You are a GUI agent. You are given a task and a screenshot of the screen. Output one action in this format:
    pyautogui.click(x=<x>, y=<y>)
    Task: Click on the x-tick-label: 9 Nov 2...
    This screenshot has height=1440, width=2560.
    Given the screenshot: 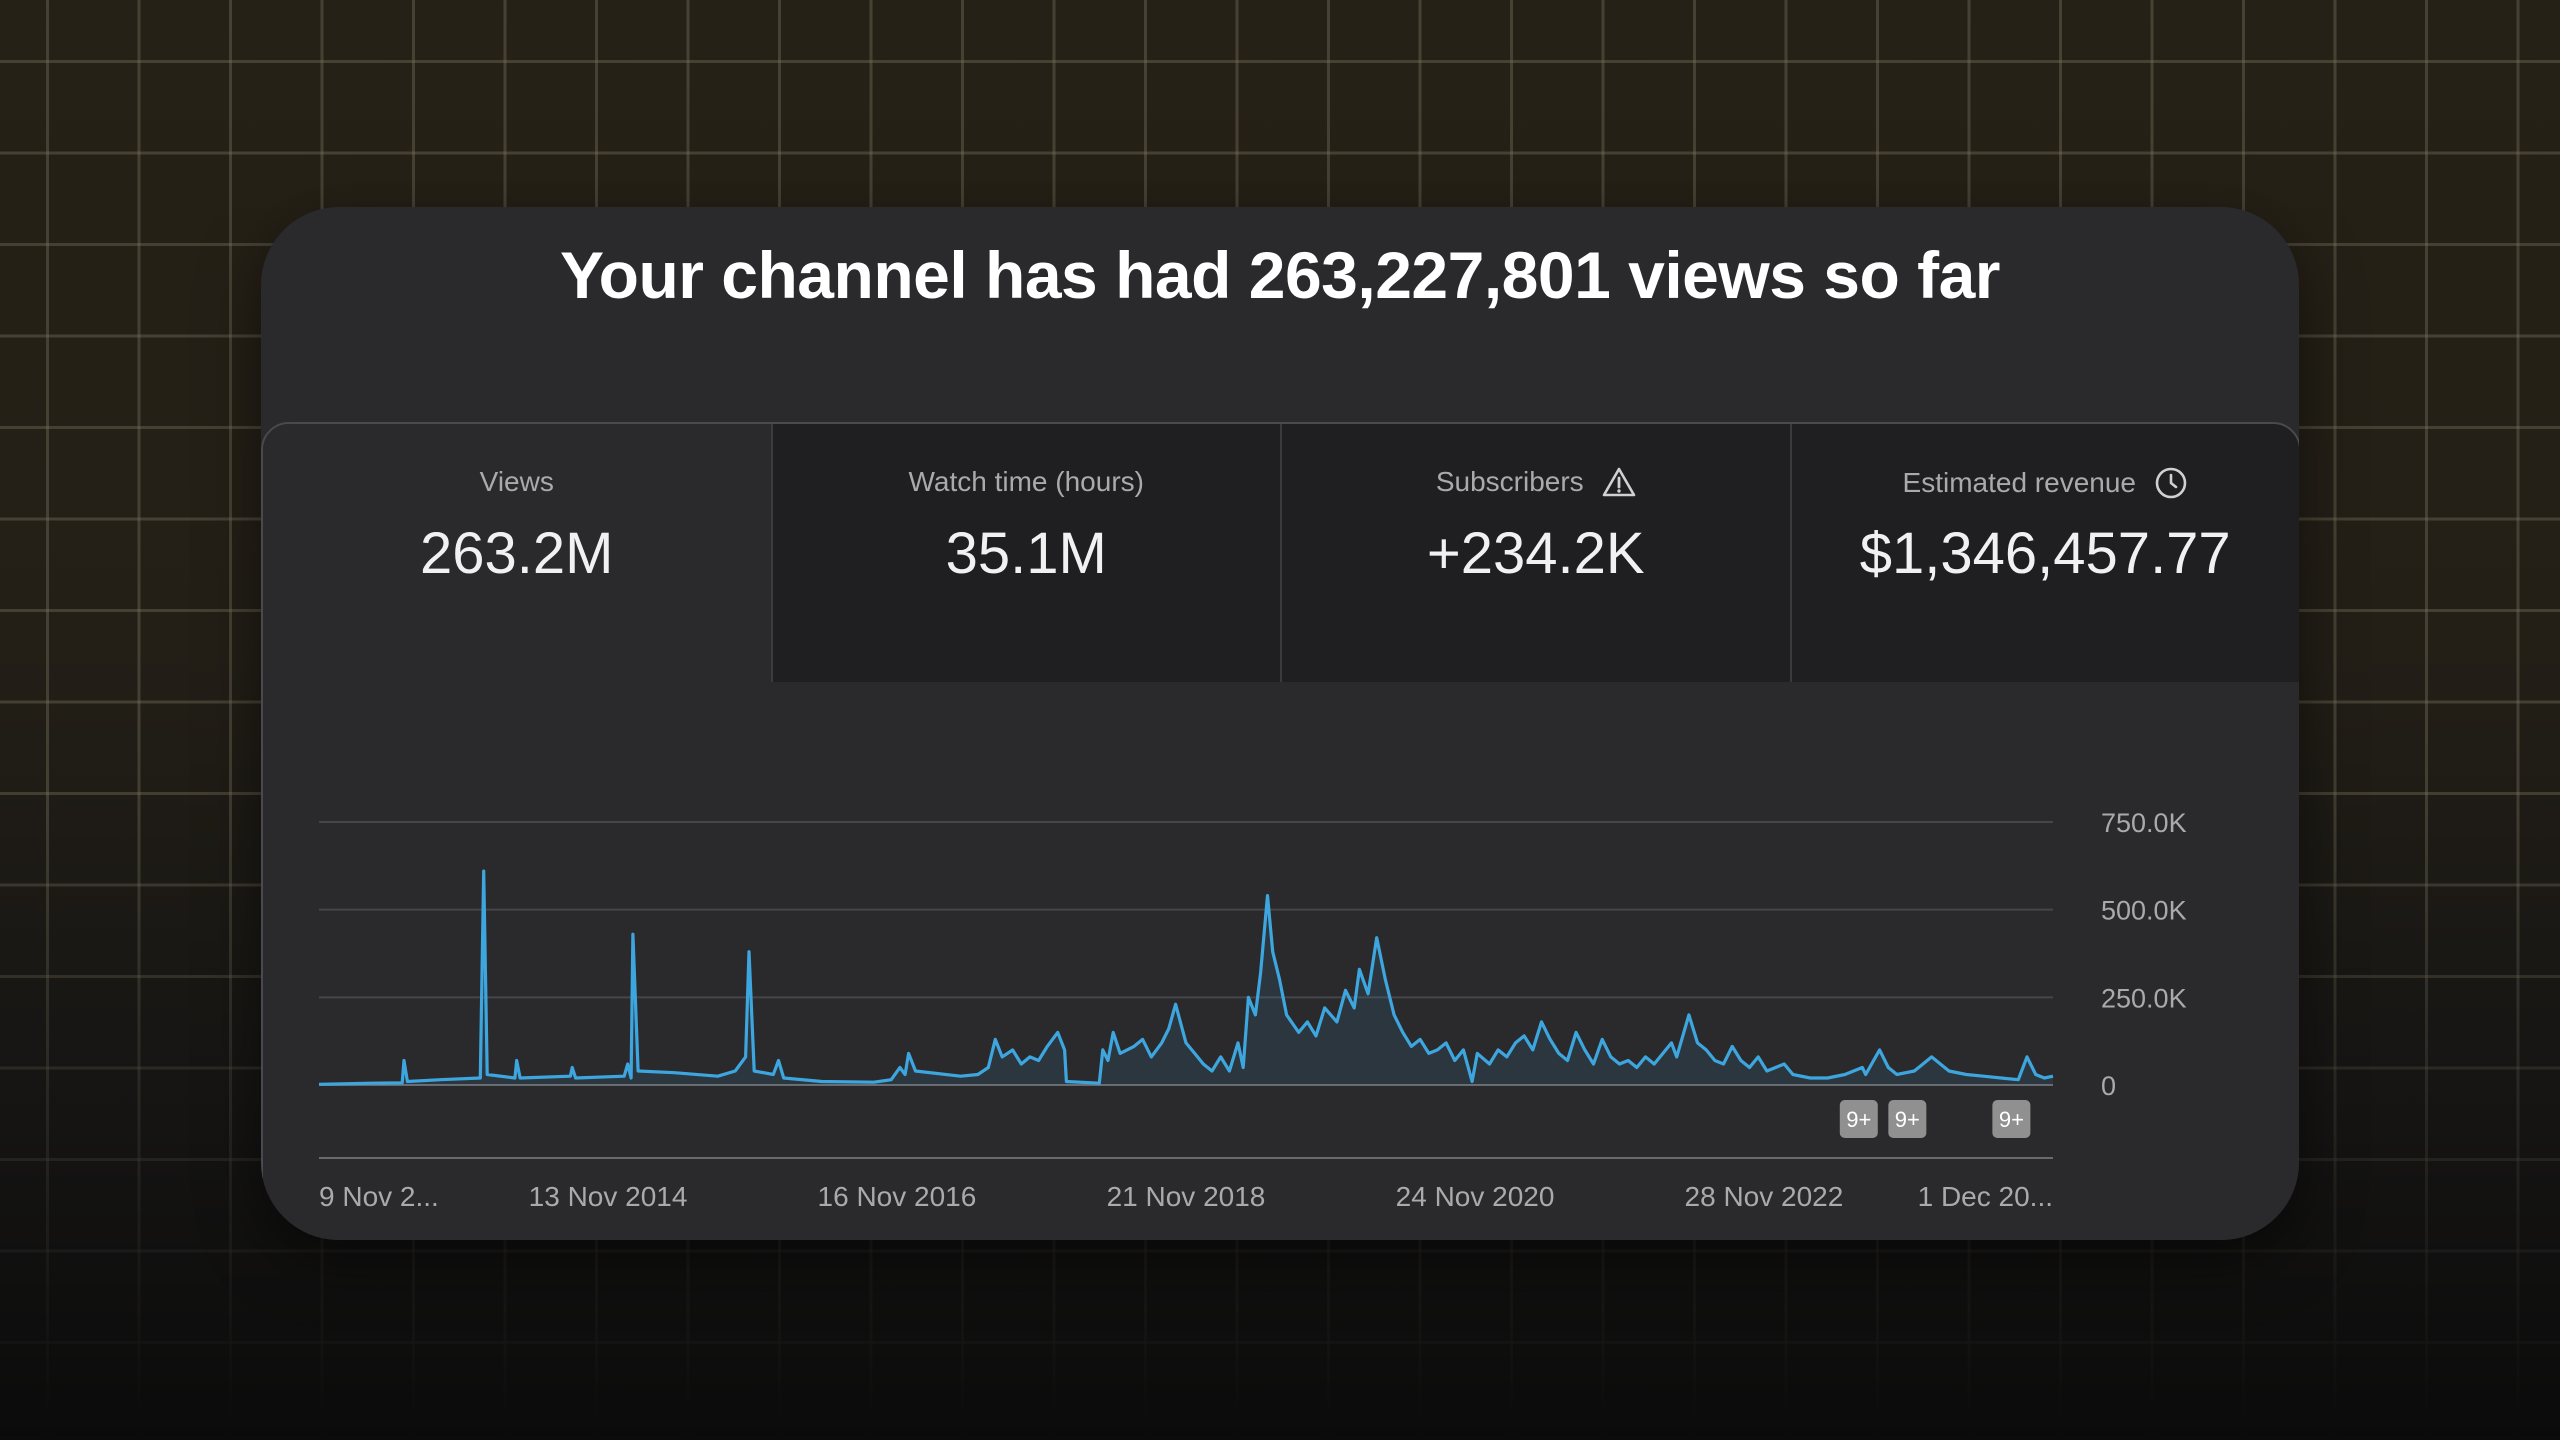 What is the action you would take?
    pyautogui.click(x=379, y=1196)
    